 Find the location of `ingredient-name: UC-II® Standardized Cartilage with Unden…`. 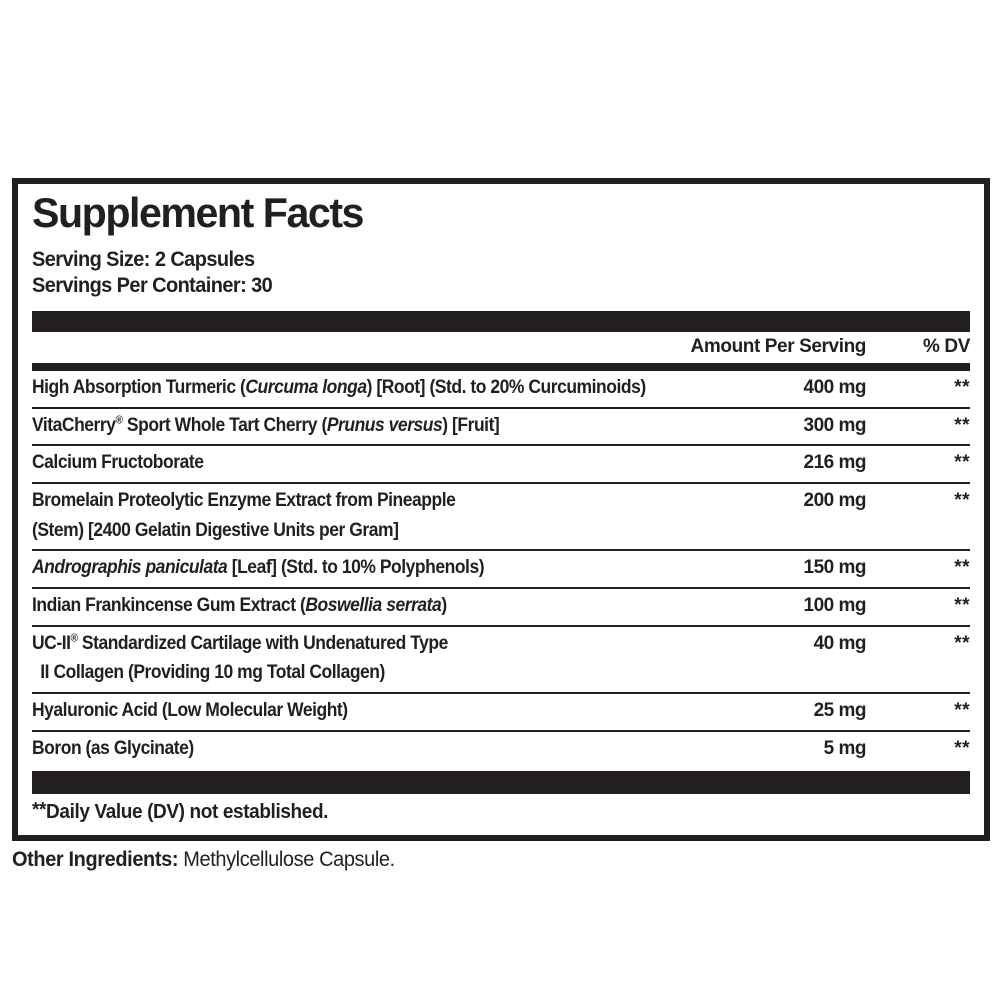

ingredient-name: UC-II® Standardized Cartilage with Unden… is located at coordinates (403, 659).